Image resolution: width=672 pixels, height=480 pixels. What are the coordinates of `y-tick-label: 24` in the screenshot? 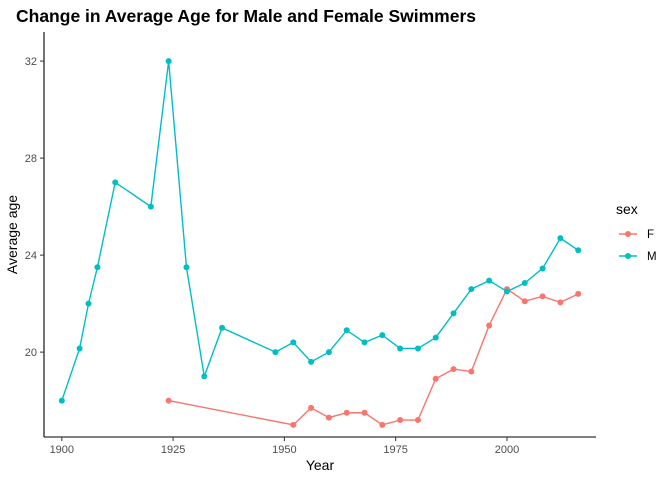 It's located at (31, 256).